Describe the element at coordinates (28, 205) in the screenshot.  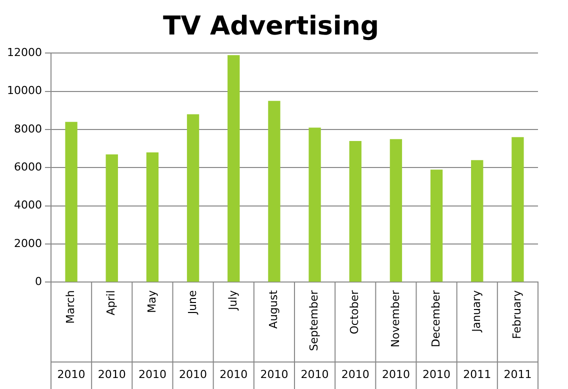
I see `y-tick-label: 4000` at that location.